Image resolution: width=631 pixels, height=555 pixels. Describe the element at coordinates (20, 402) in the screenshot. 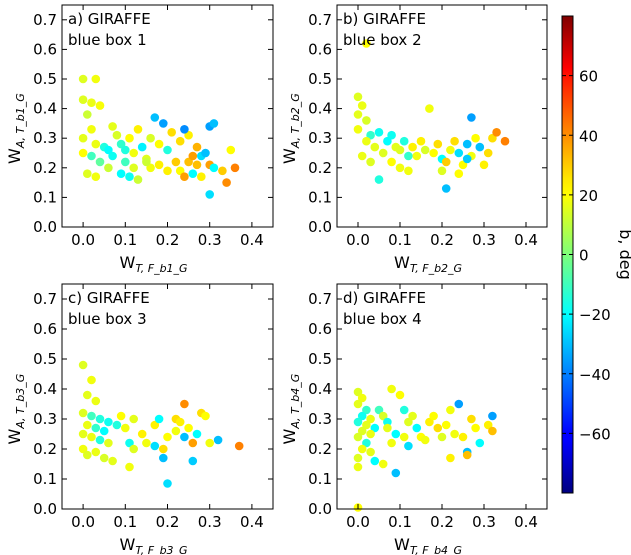

I see `y-axis-label-subscript: A, T_b3_G` at that location.